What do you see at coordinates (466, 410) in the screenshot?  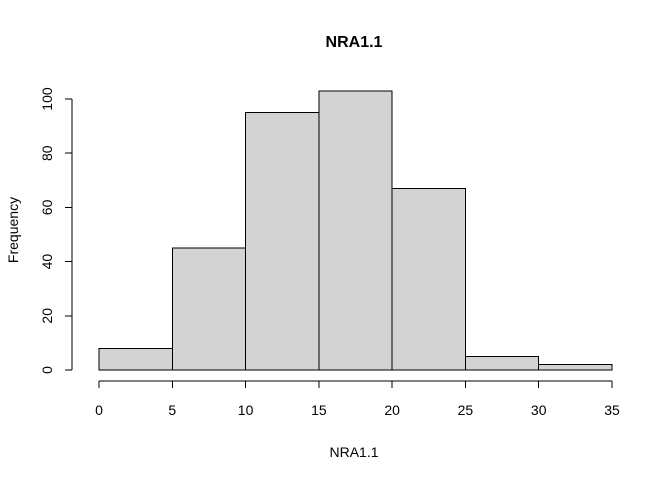 I see `x-tick-label: 25` at bounding box center [466, 410].